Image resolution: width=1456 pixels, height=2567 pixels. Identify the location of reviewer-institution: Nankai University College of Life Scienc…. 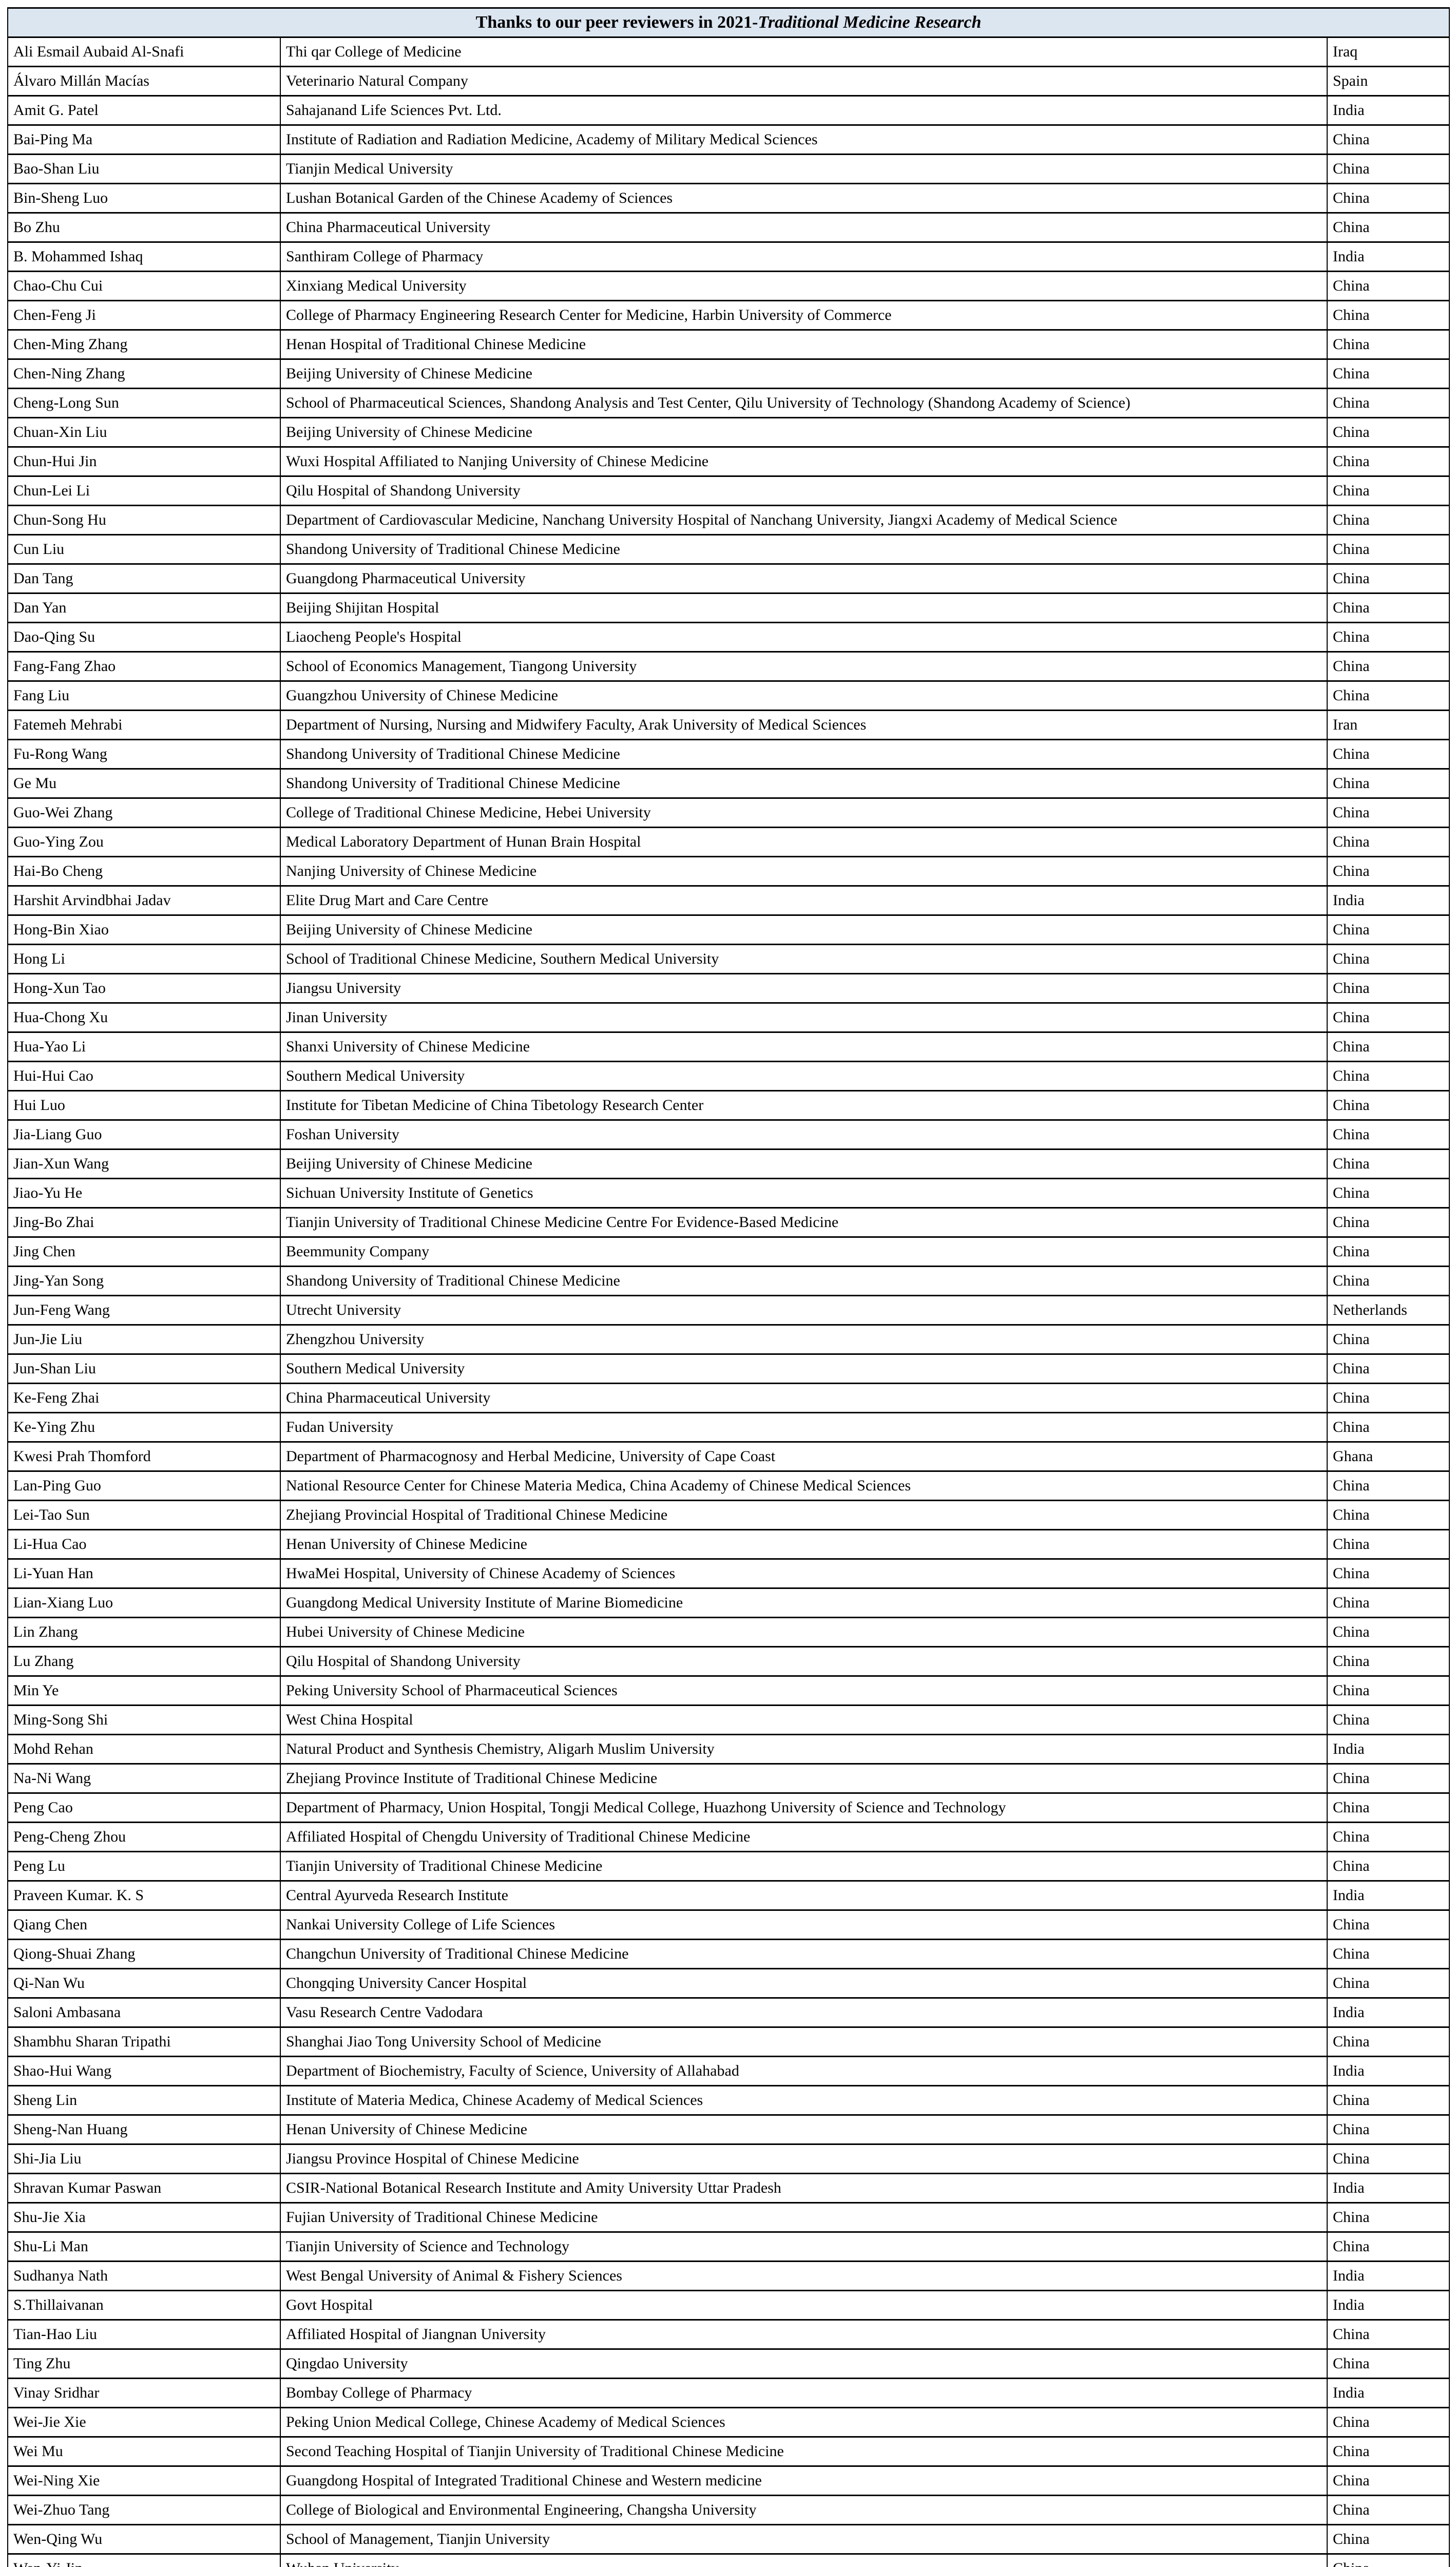
(804, 1924).